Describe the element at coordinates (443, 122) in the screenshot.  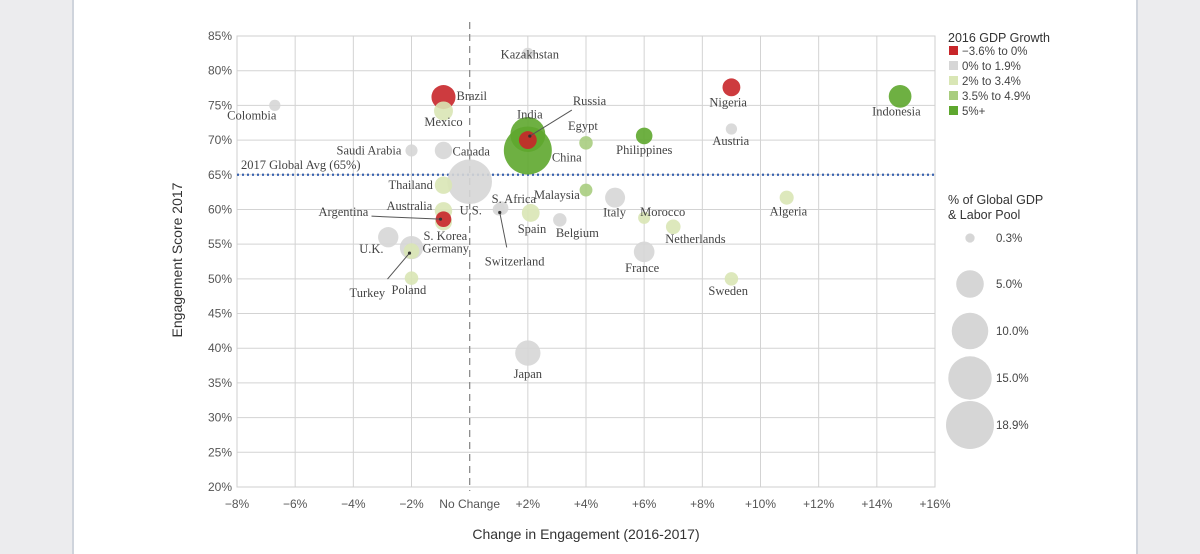
I see `point-label: Mexico` at that location.